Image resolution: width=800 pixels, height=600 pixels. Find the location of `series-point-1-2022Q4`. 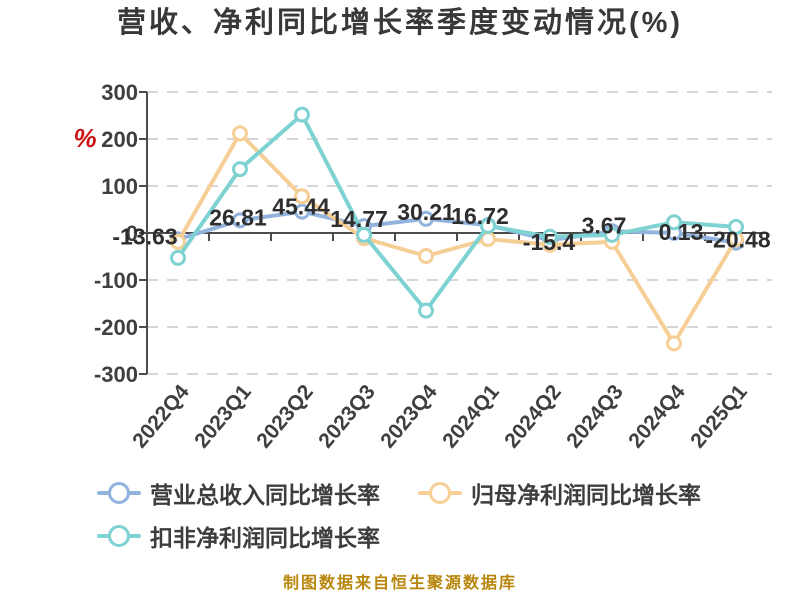

series-point-1-2022Q4 is located at coordinates (178, 241).